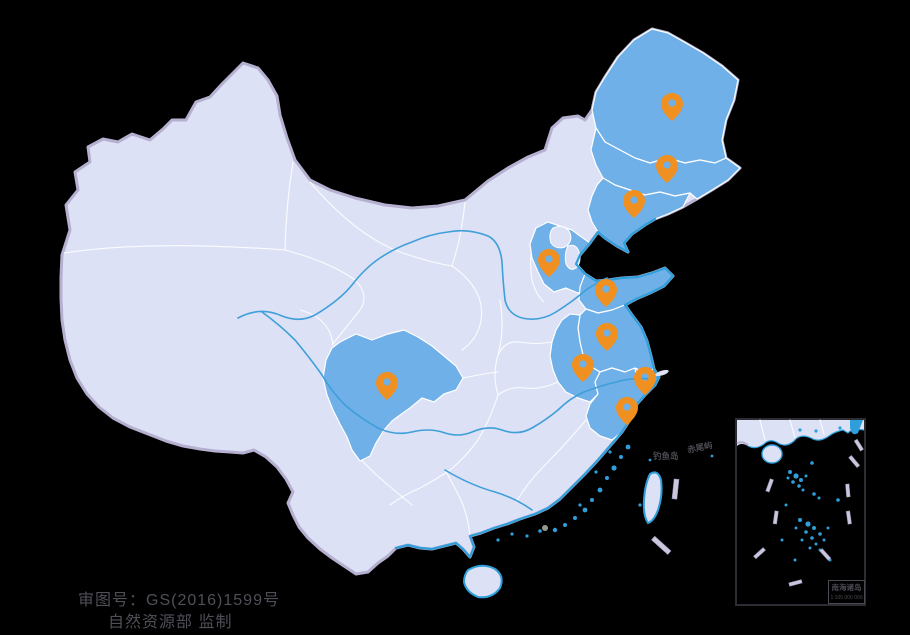 This screenshot has width=910, height=635. I want to click on inset-west-border, so click(742, 443).